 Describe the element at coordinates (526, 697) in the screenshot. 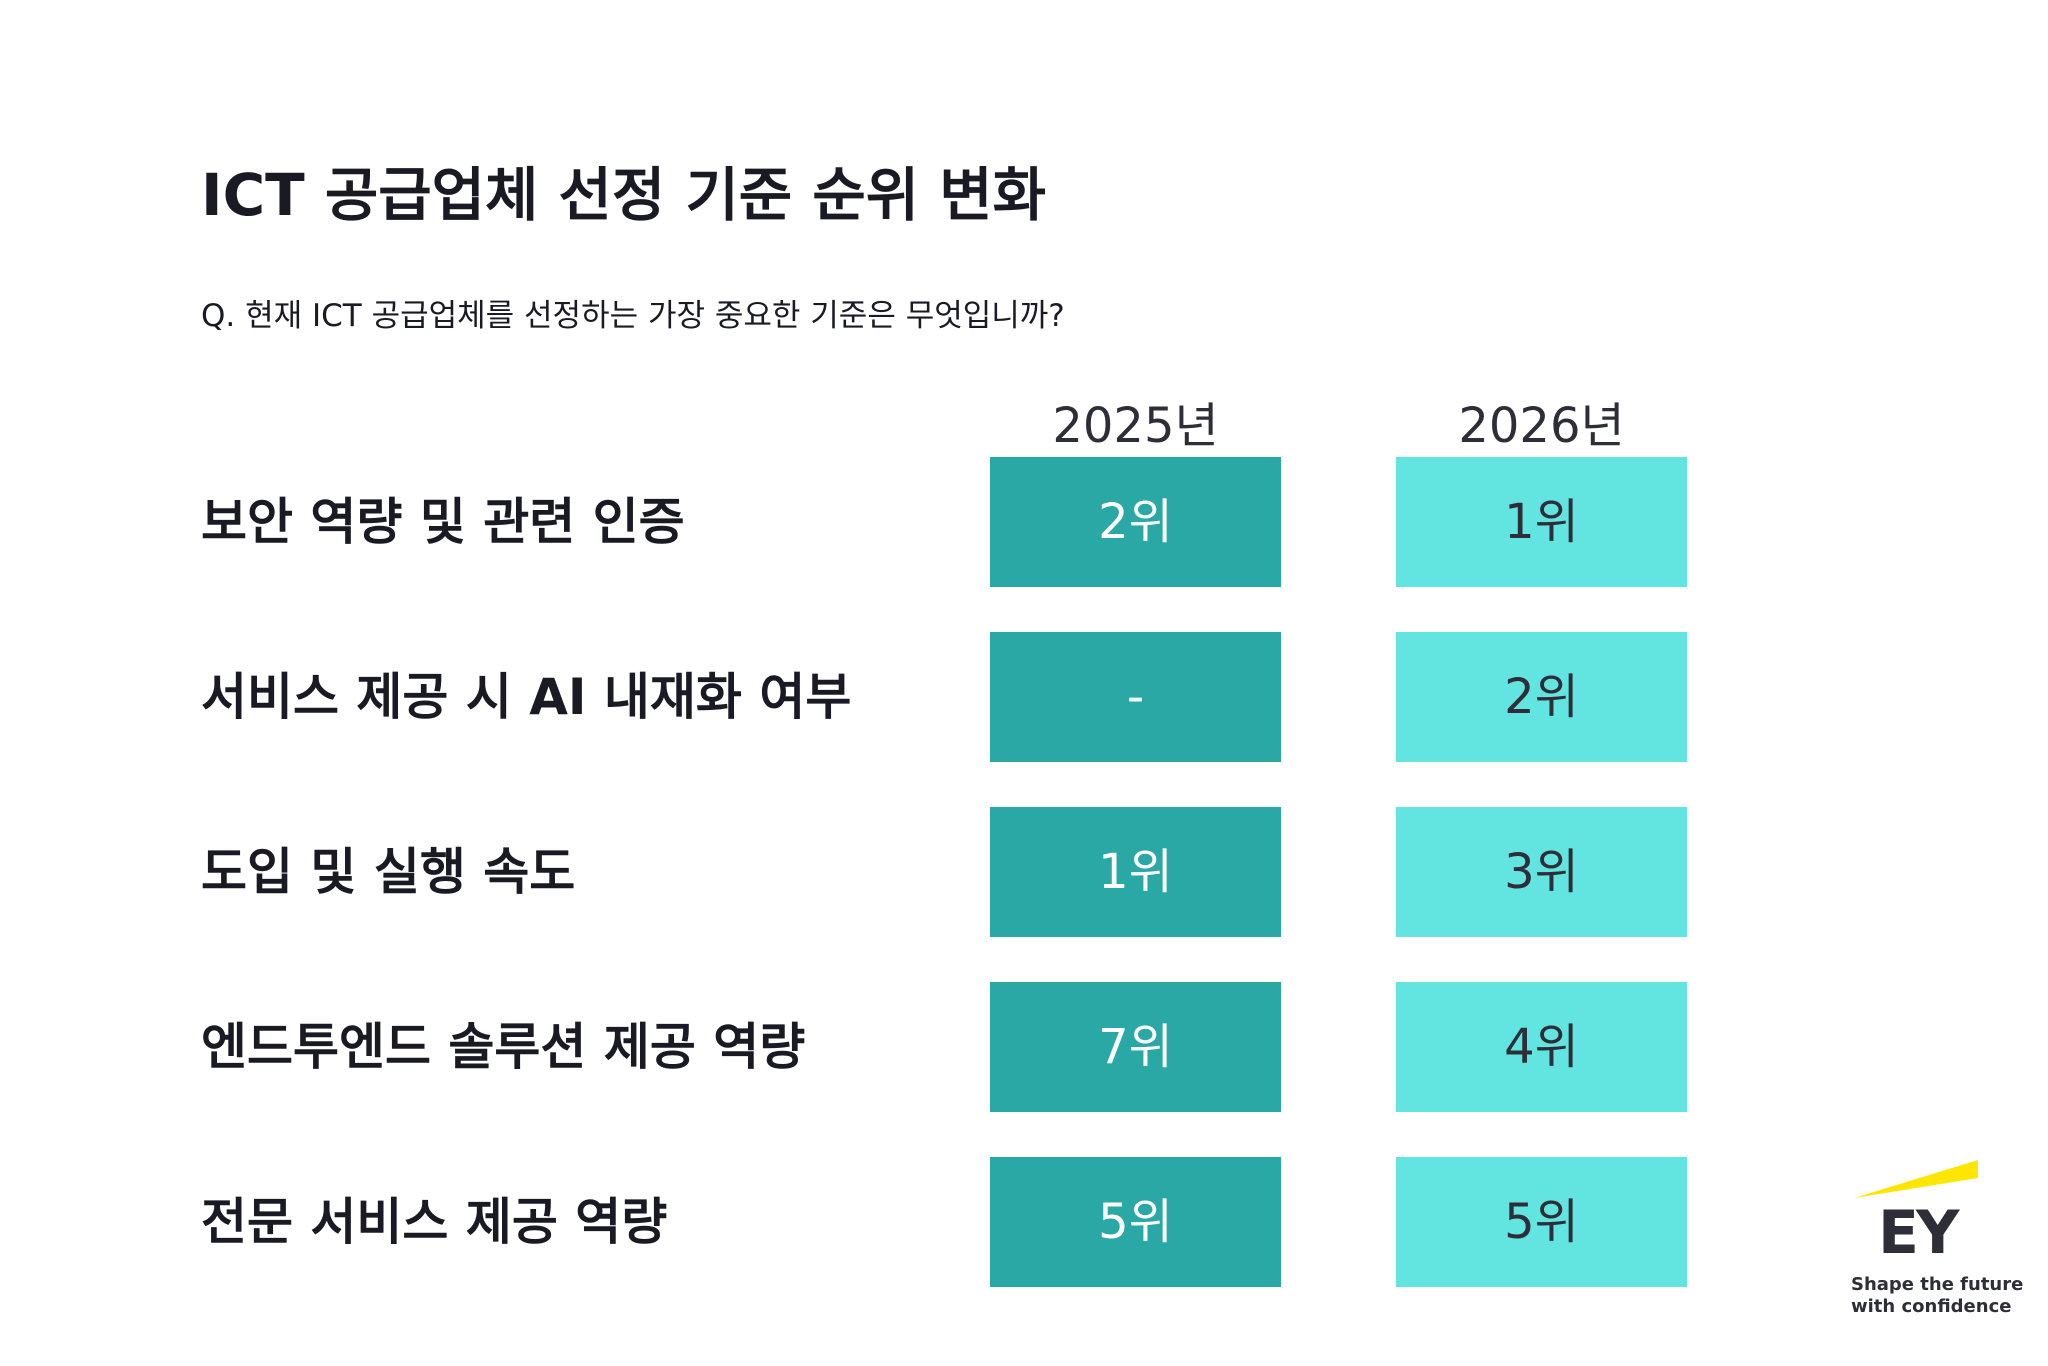

I see `row-label: 서비스 제공 시 AI 내재화 여부` at that location.